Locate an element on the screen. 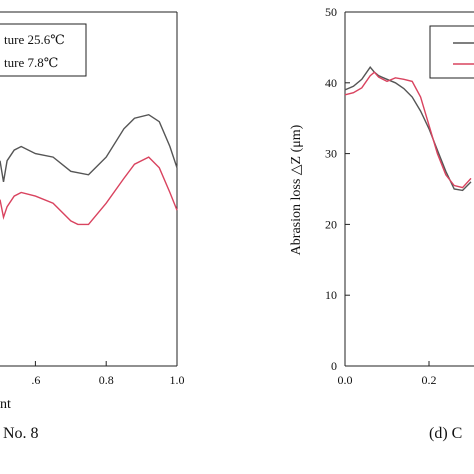 The width and height of the screenshot is (474, 474). left-x-tick-label: .6 is located at coordinates (35, 380).